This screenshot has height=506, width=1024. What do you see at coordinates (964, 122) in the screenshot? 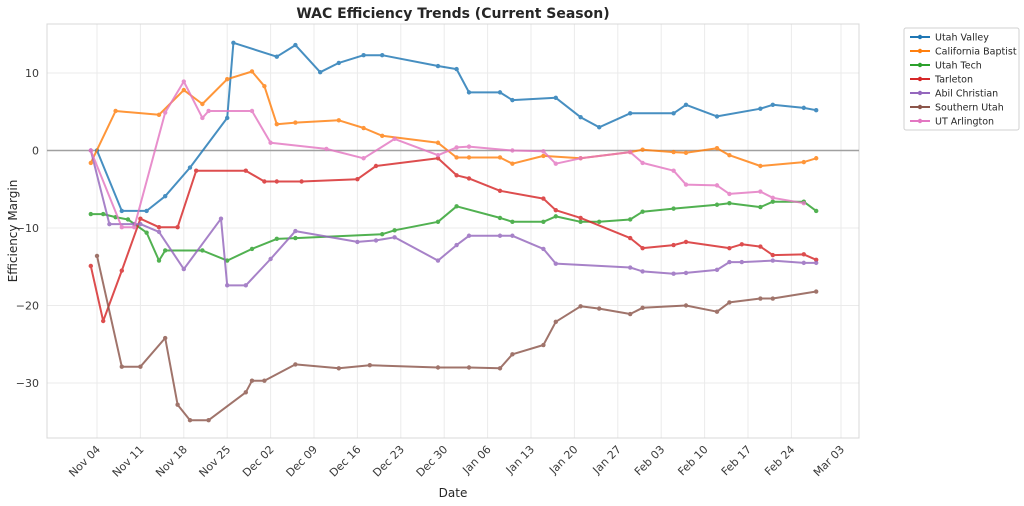
I see `legend-label: UT Arlington` at bounding box center [964, 122].